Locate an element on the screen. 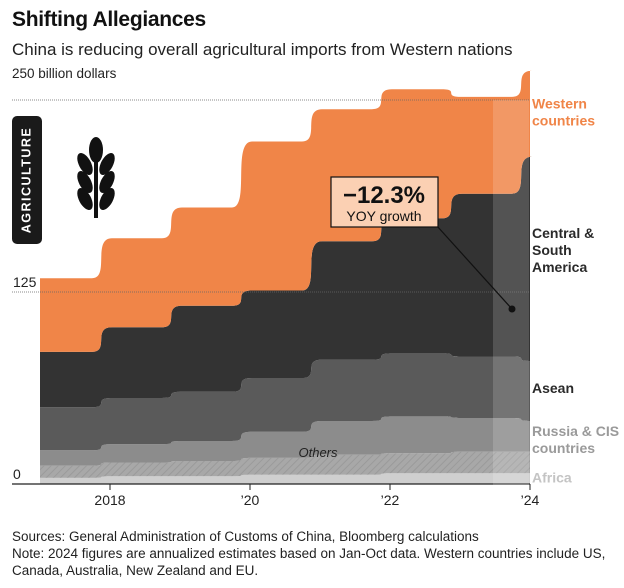  agriculture-badge: AGRICULTURE is located at coordinates (27, 180).